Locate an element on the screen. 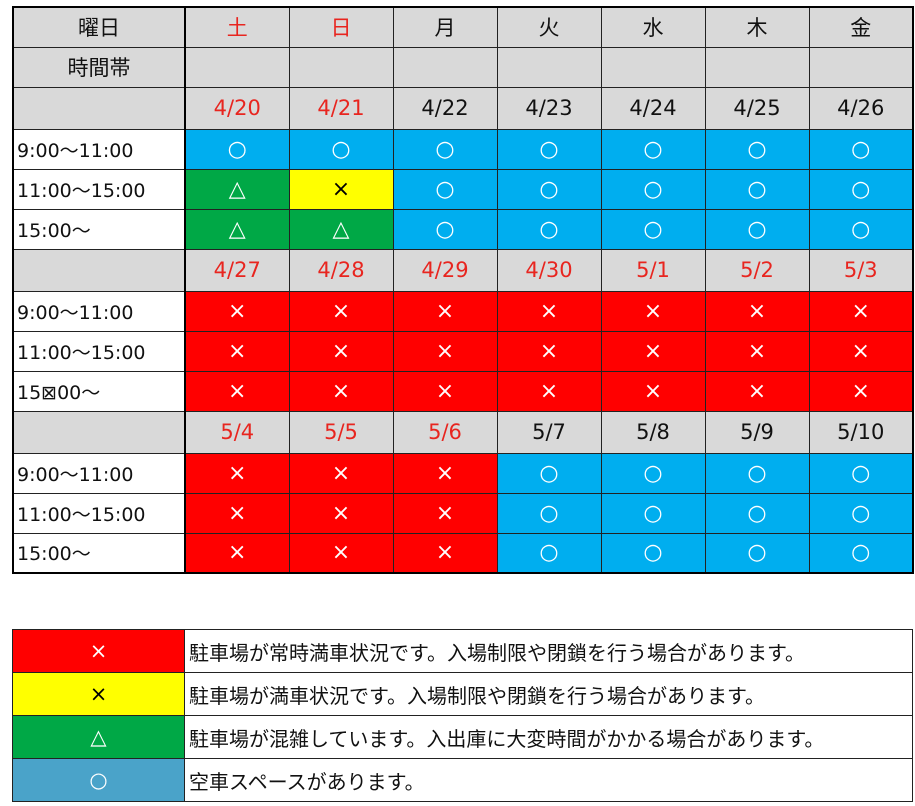 The height and width of the screenshot is (806, 915). date-row: 4/27 4/28 4/29 4/30 5/1 5/2 5/3 is located at coordinates (463, 270).